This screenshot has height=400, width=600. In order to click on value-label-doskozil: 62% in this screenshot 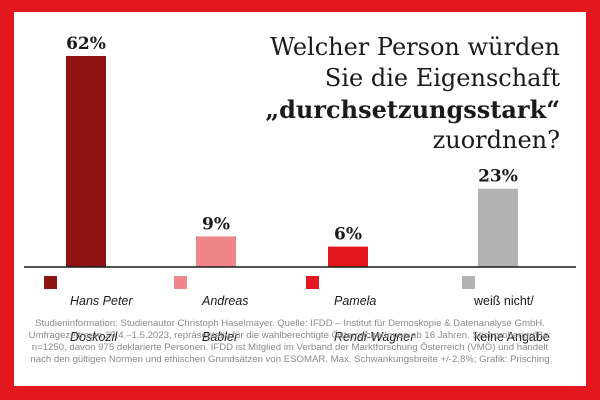, I will do `click(86, 44)`.